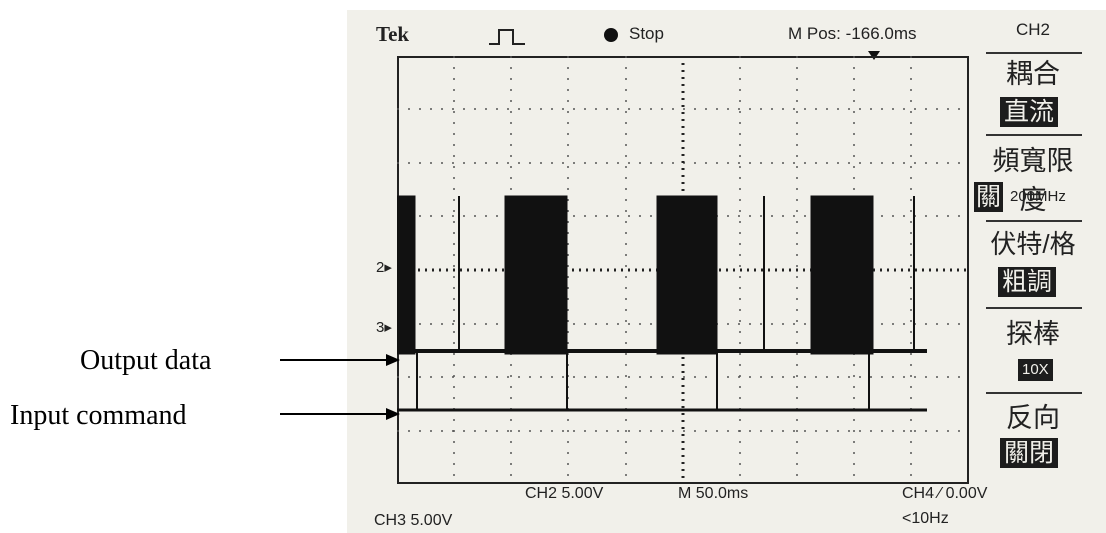  I want to click on bandwidth-limit-label: 頻寬限度, so click(1033, 180).